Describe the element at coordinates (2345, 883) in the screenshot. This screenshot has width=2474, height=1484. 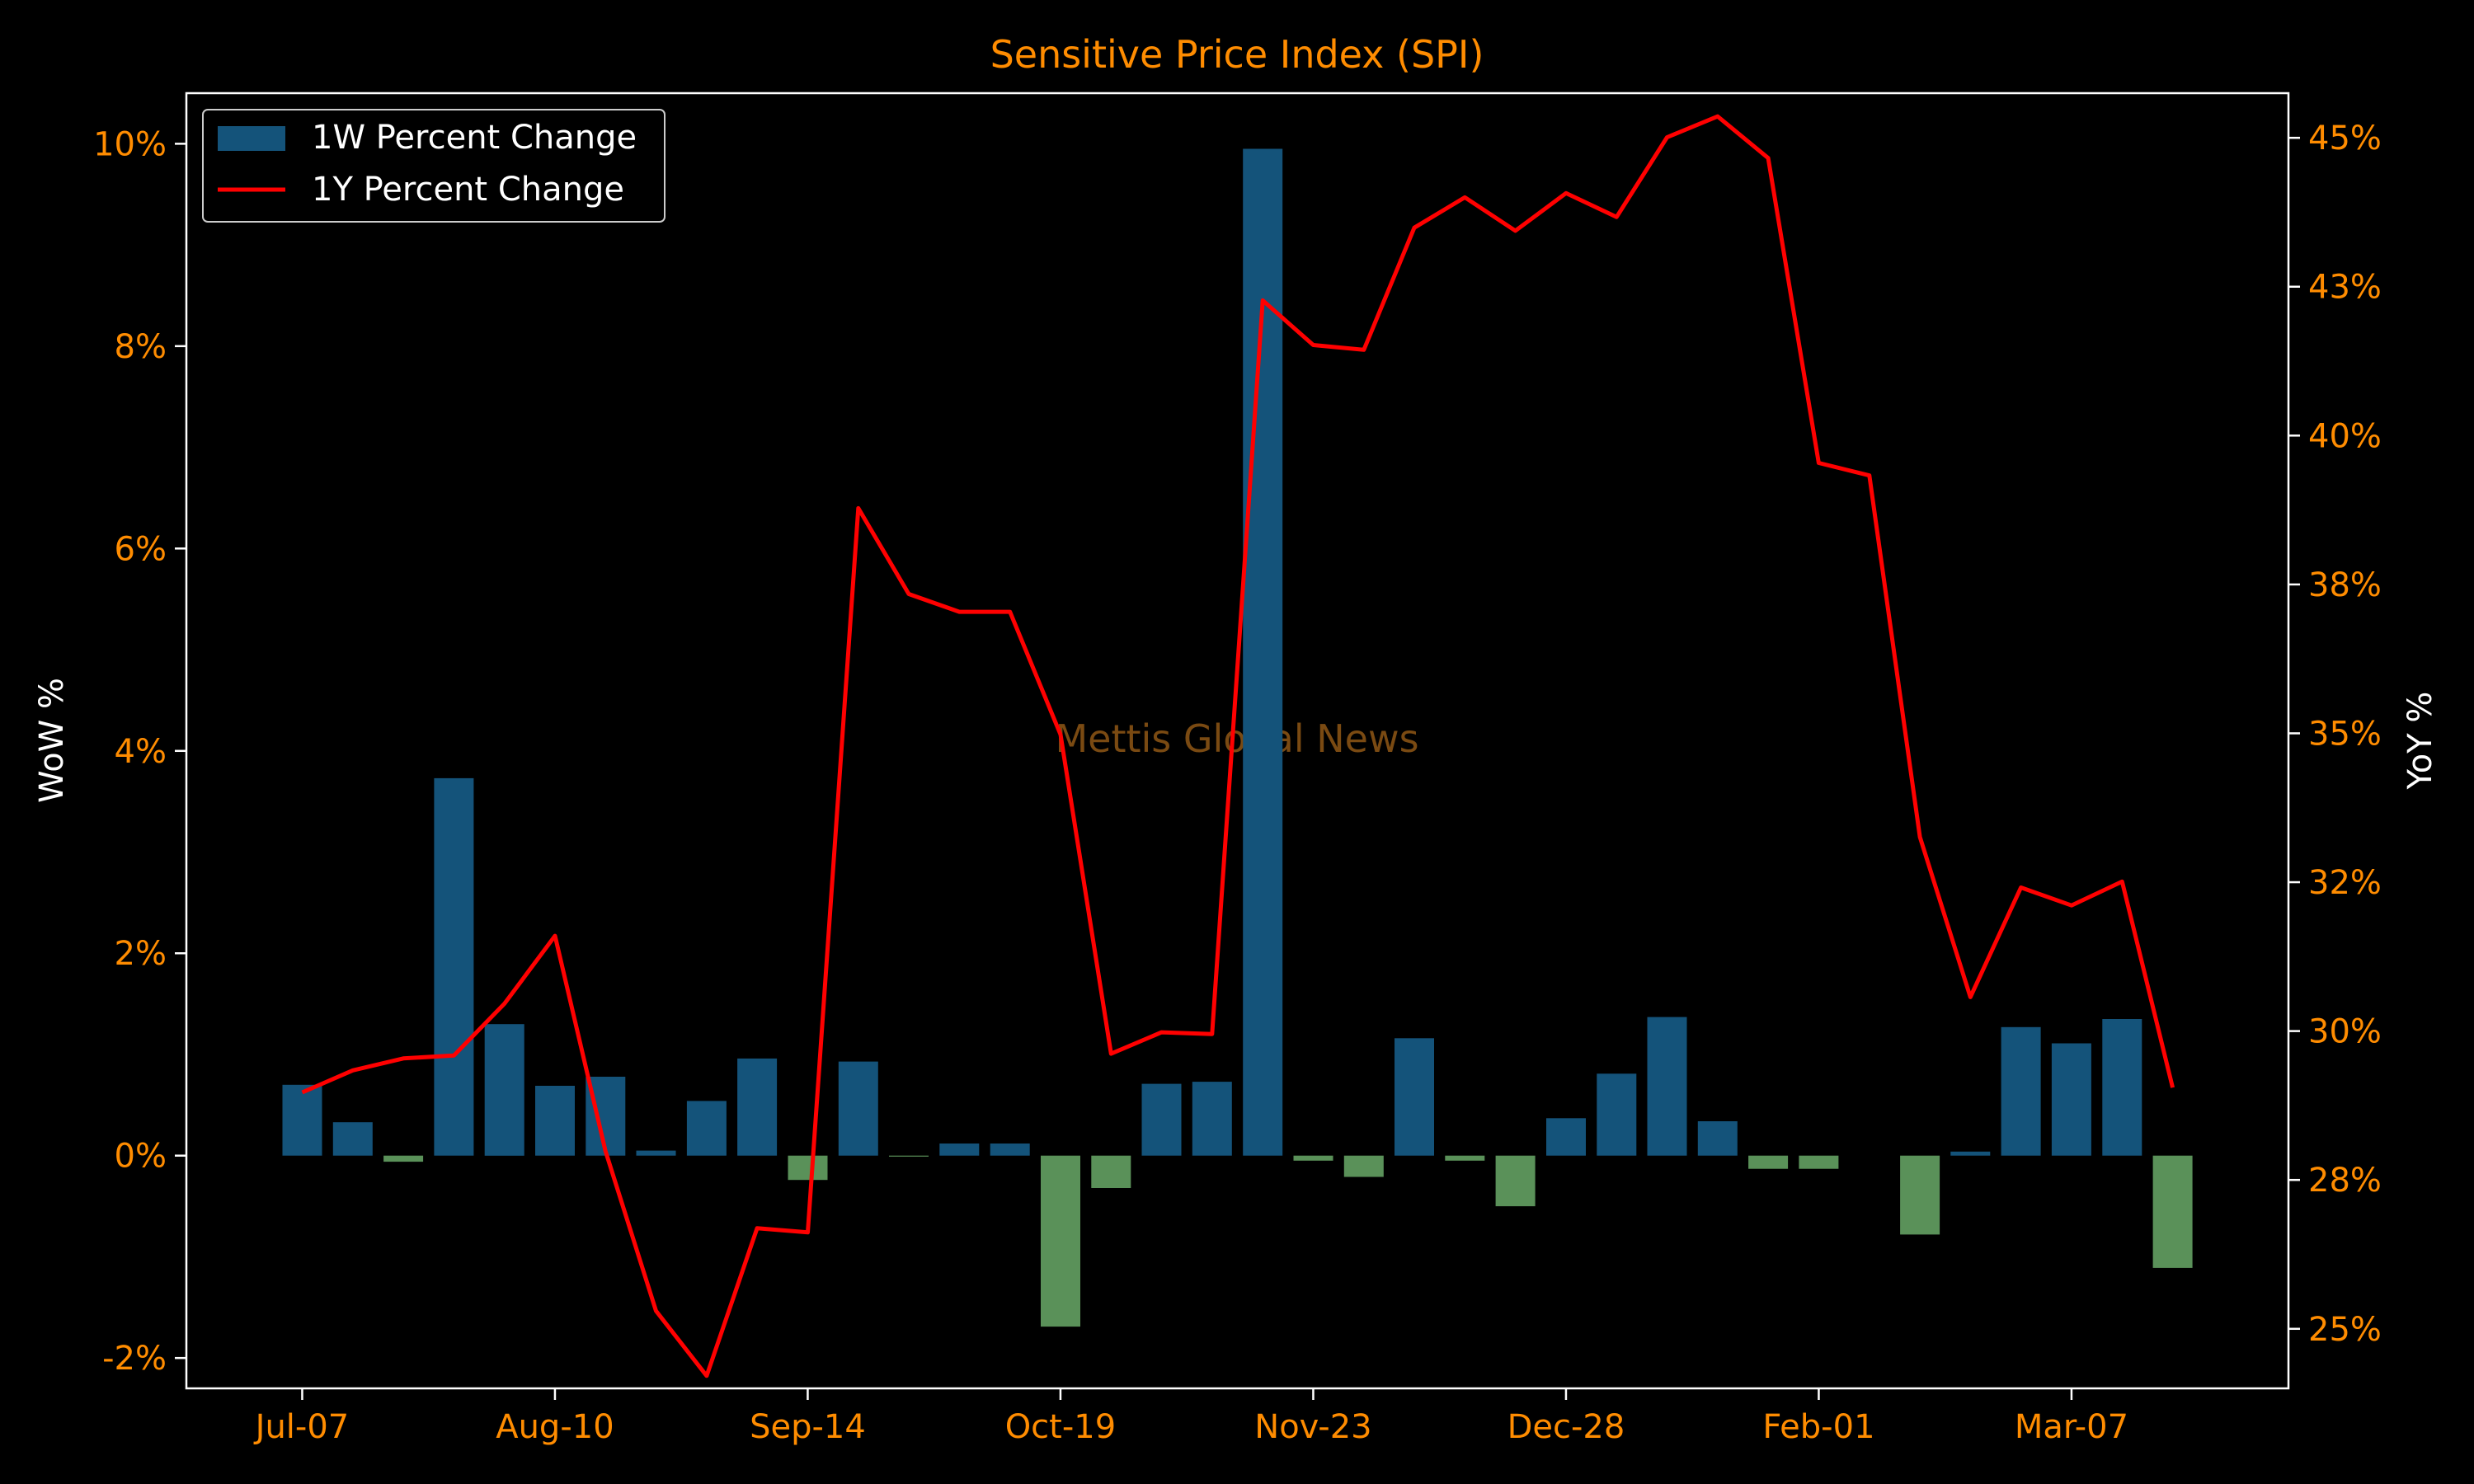
I see `y-right-tick-label: 32%` at that location.